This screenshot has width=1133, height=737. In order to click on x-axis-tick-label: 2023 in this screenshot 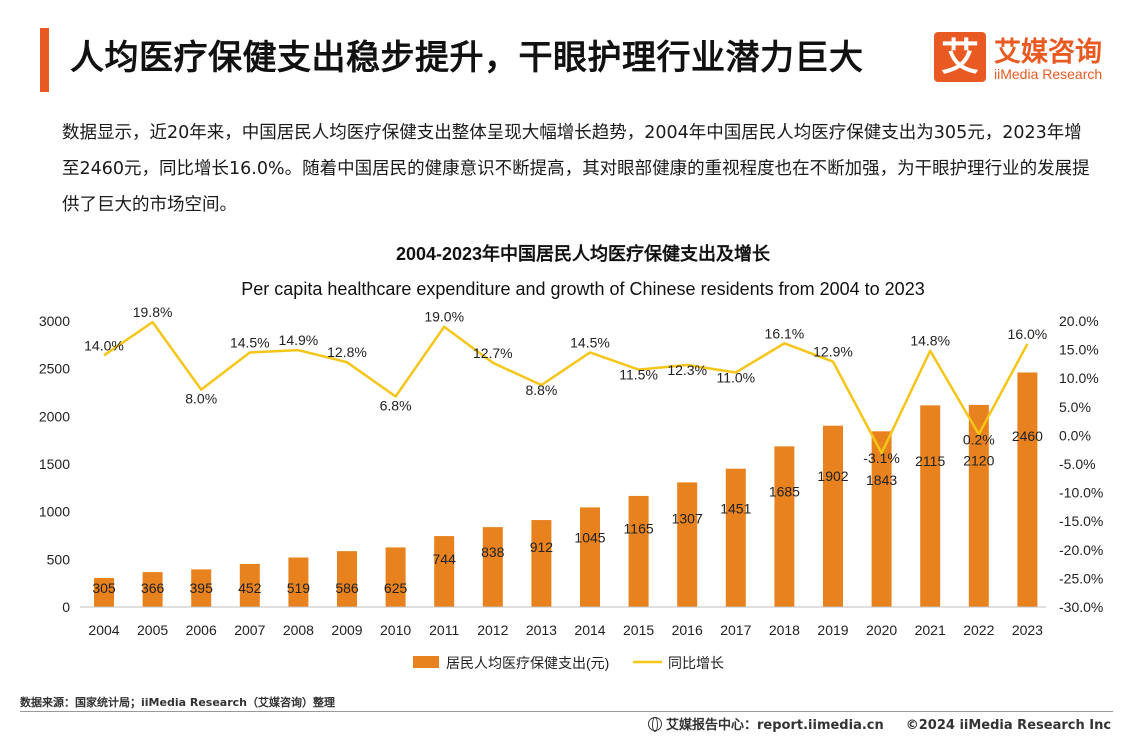, I will do `click(1027, 630)`.